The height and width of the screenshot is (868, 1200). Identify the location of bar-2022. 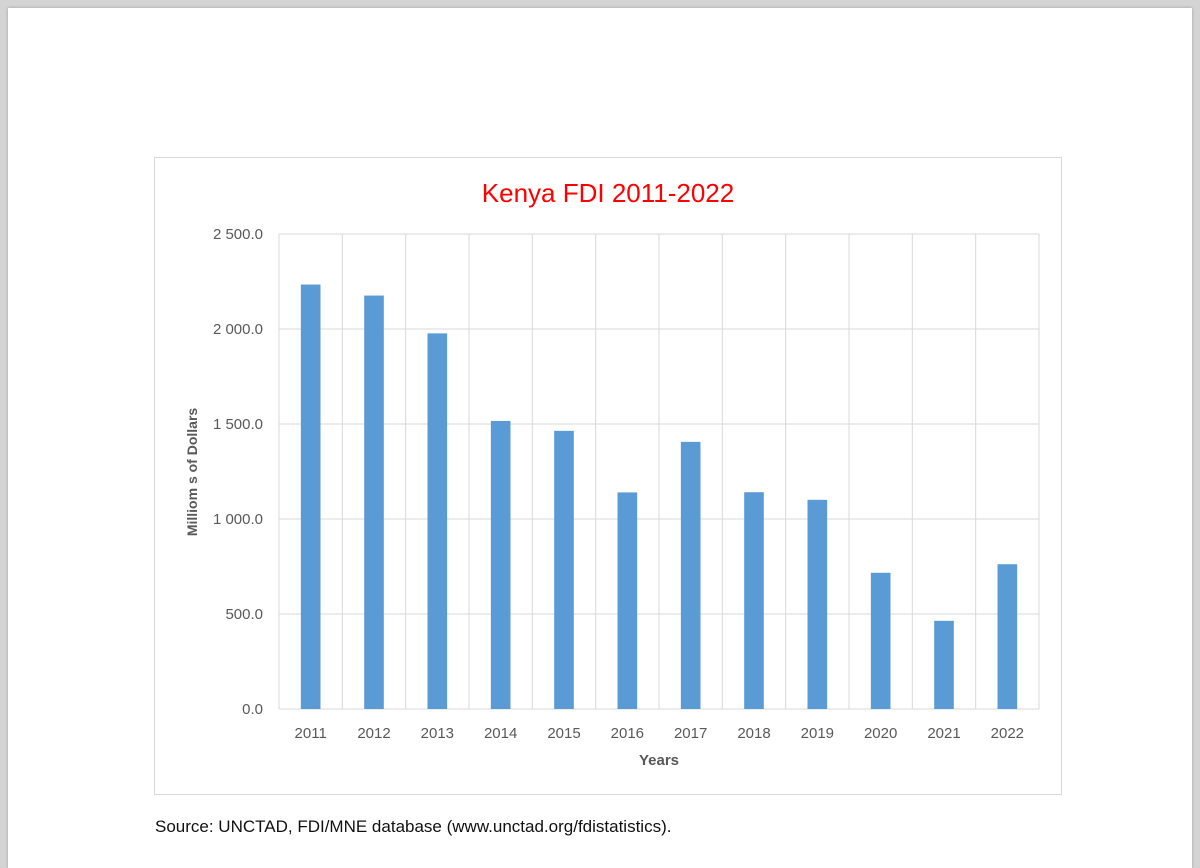
(1007, 636).